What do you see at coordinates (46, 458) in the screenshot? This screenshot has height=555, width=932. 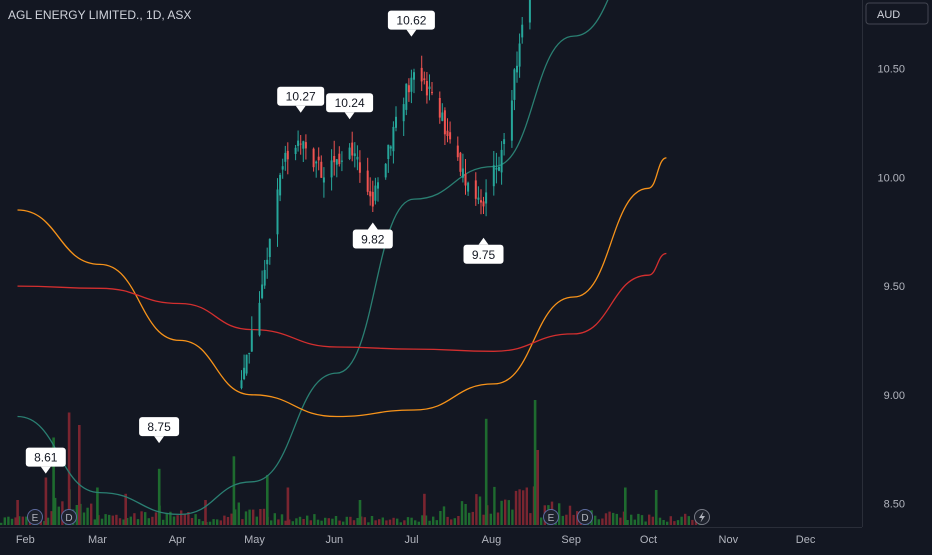 I see `callout-label: 8.61` at bounding box center [46, 458].